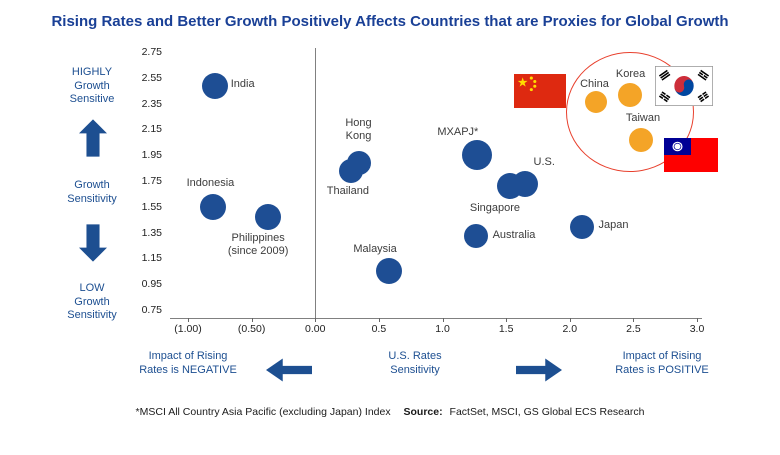 The width and height of the screenshot is (780, 455). I want to click on point-singapore, so click(509, 186).